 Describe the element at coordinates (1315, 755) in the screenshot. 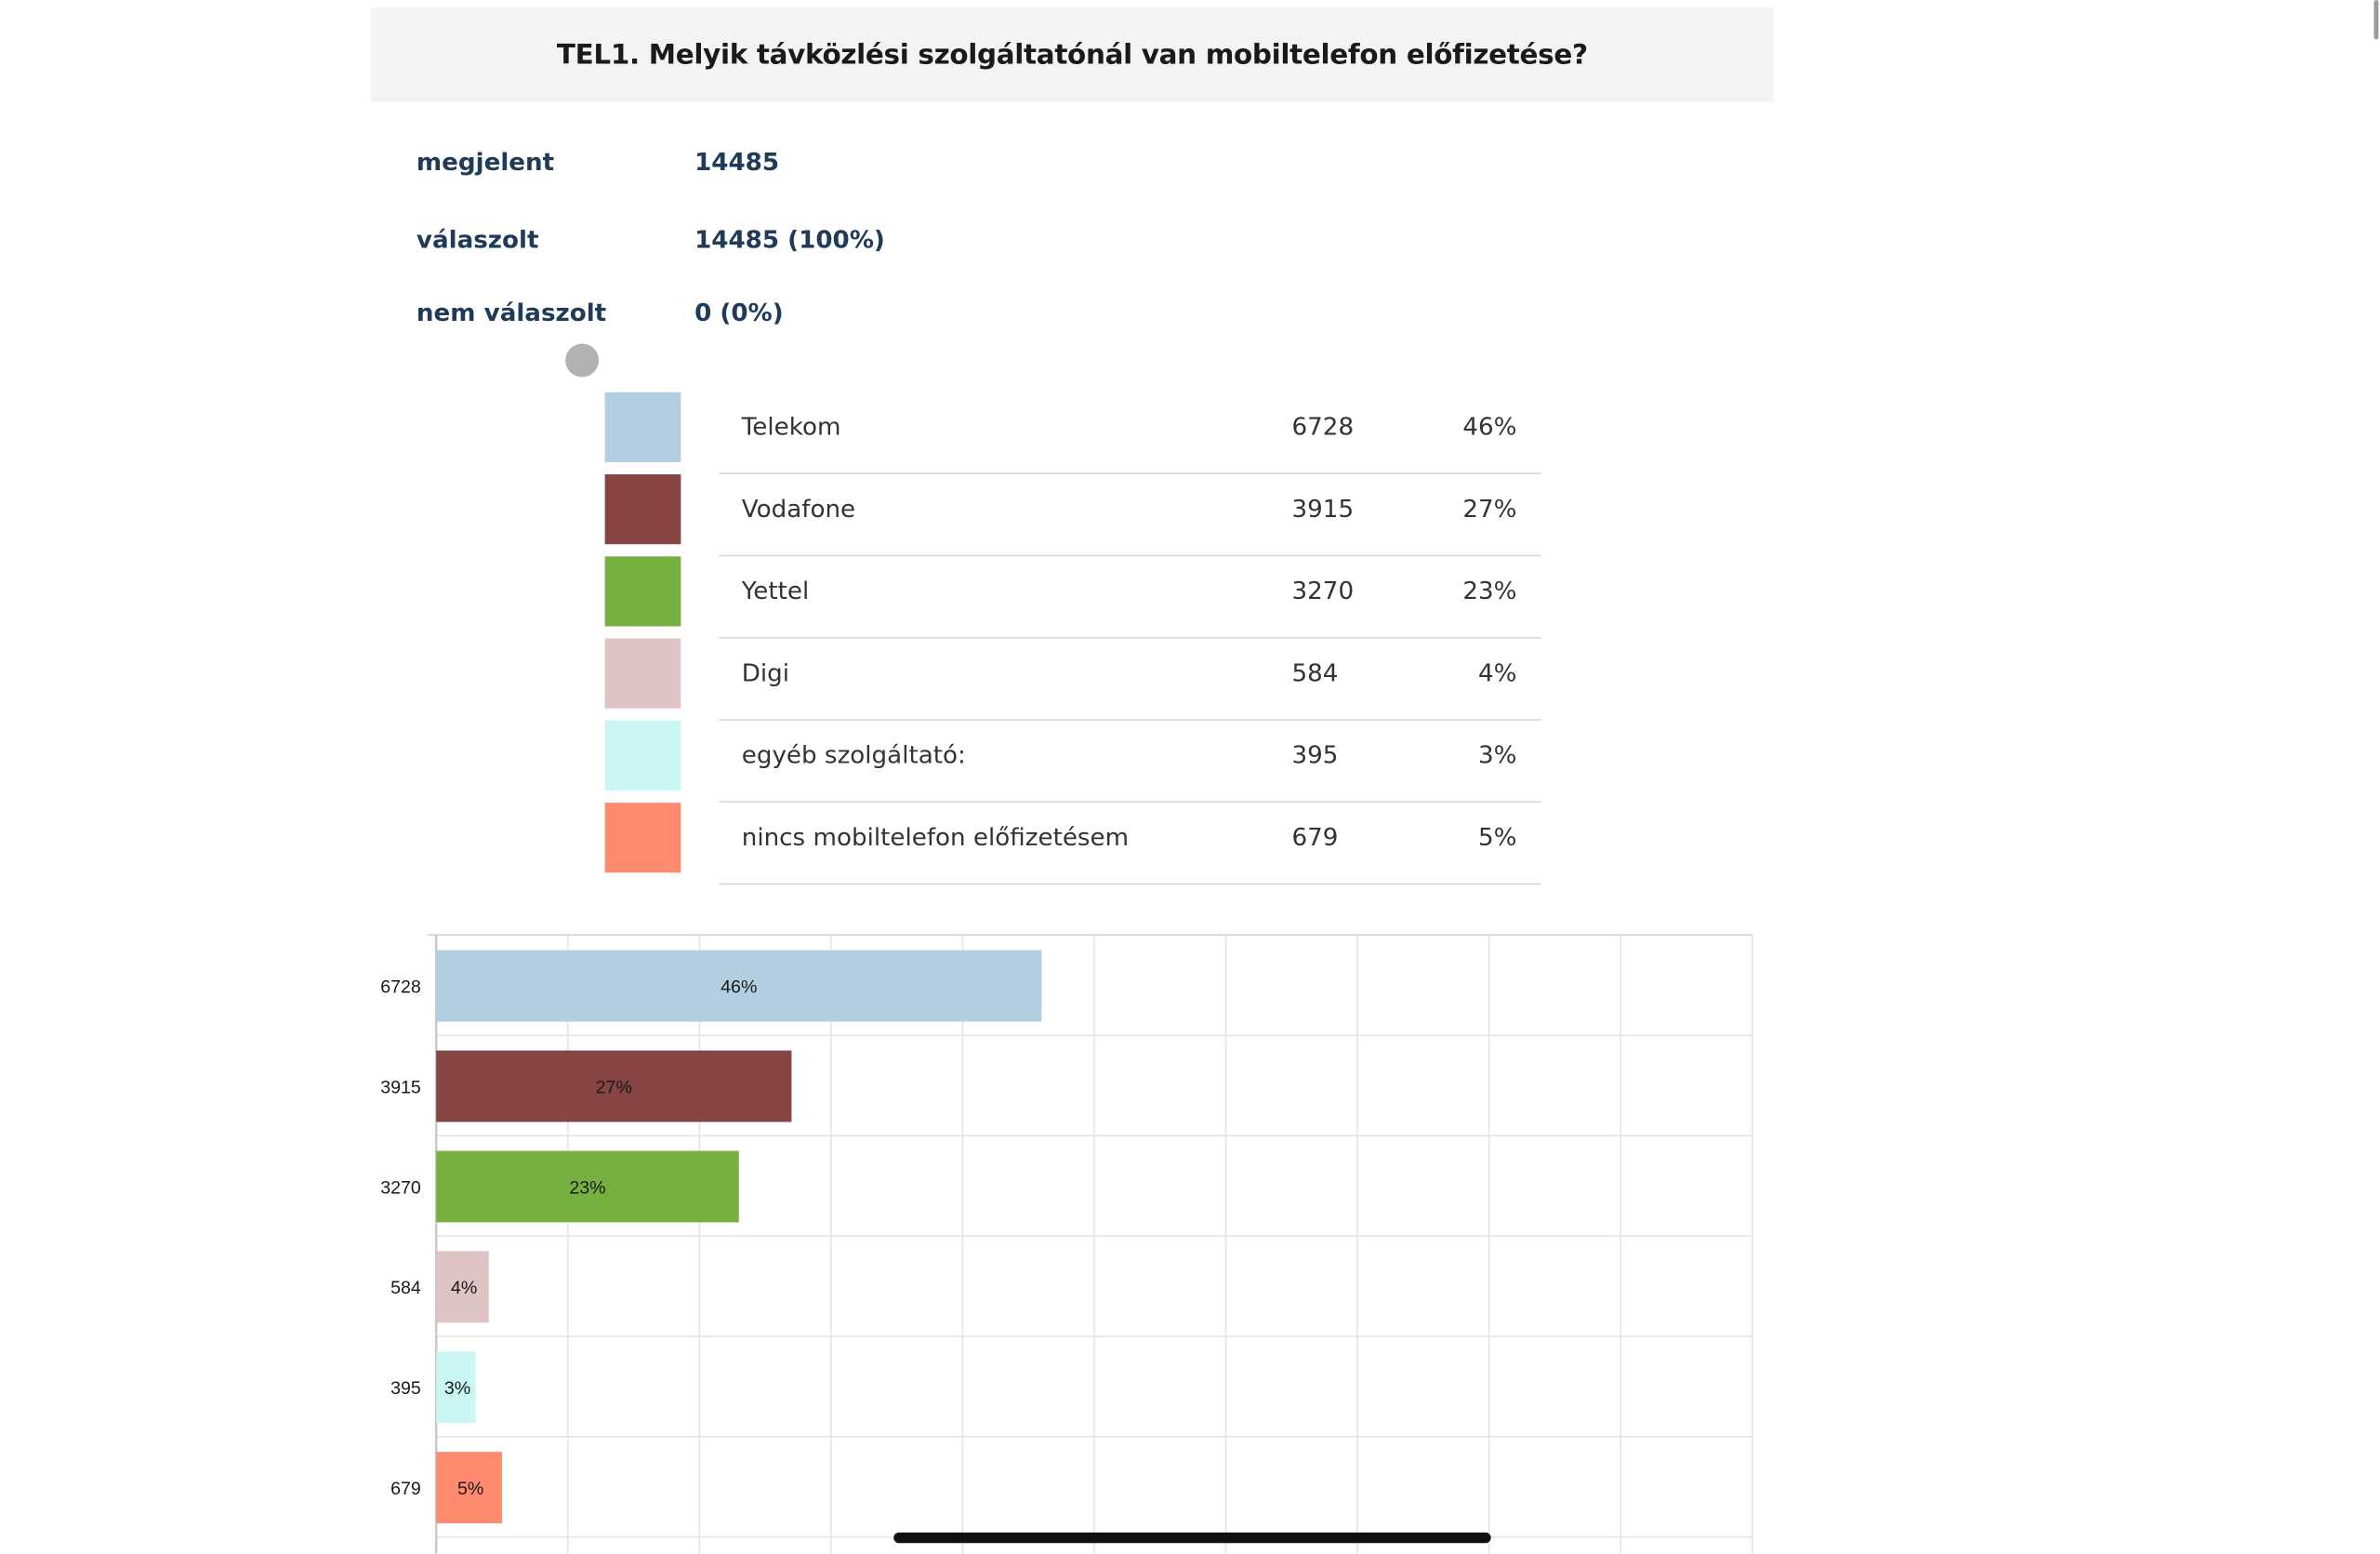

I see `option-count: 395` at that location.